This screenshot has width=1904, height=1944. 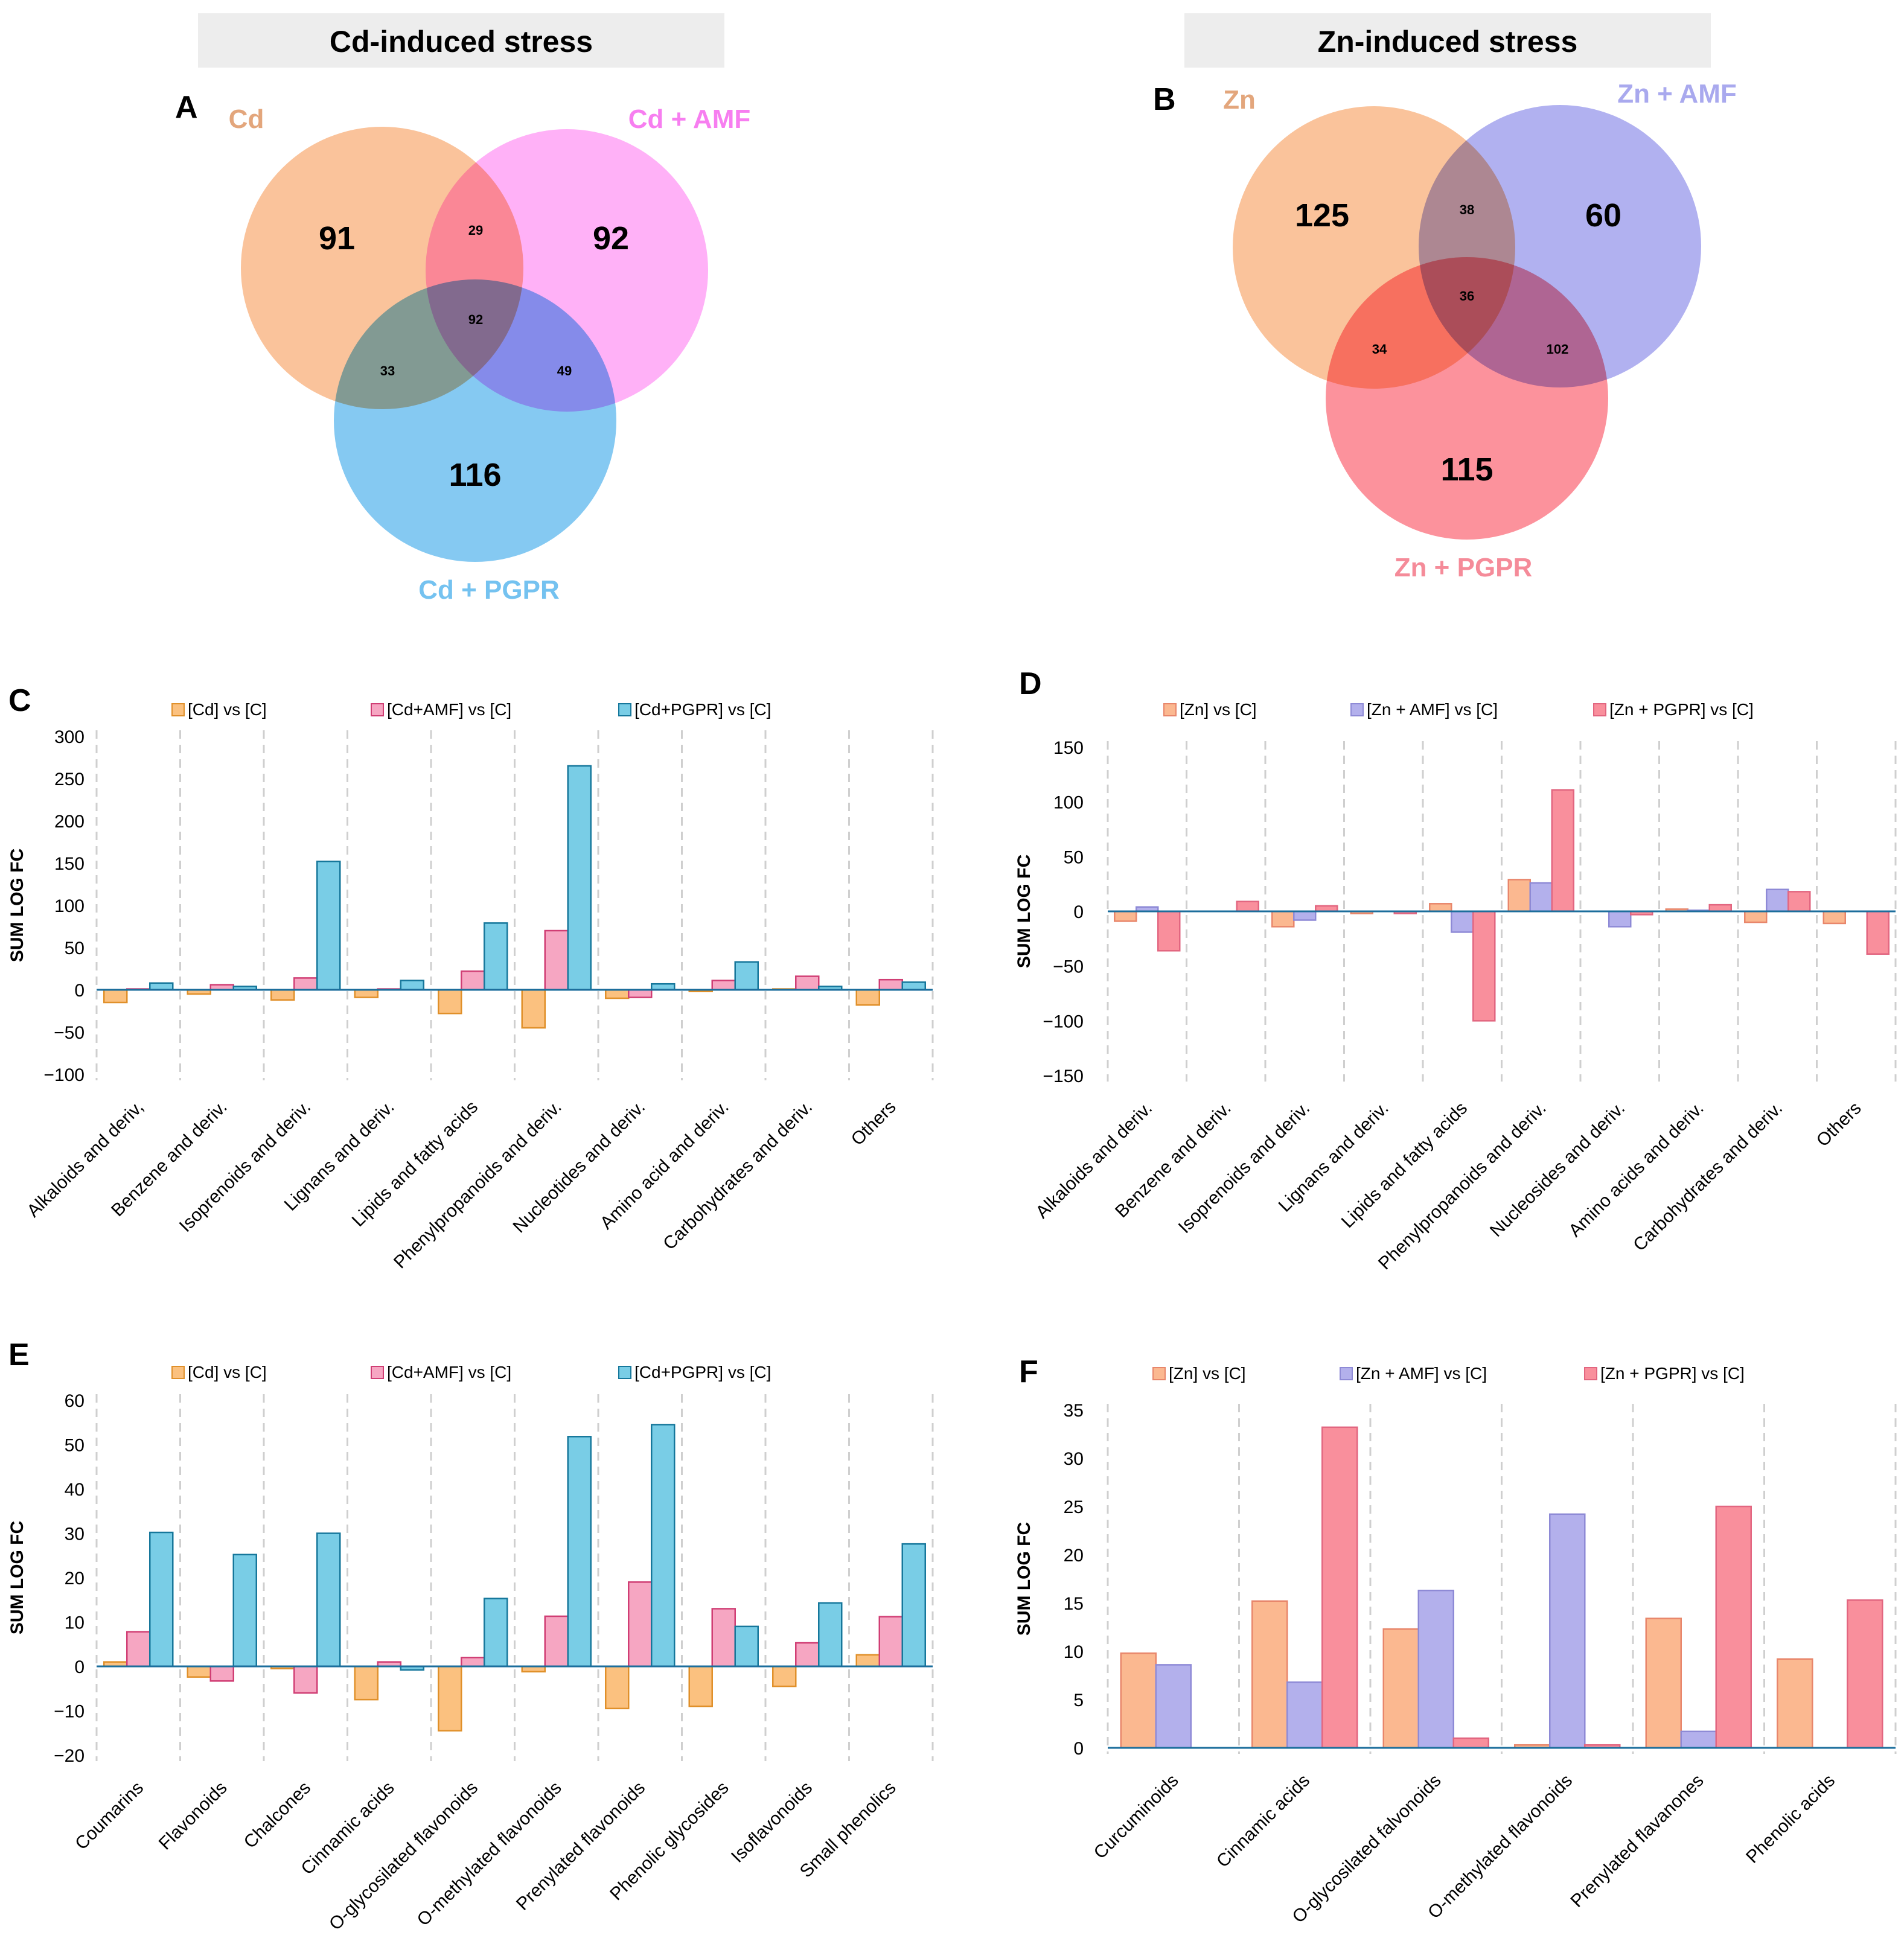 What do you see at coordinates (689, 119) in the screenshot?
I see `venn-cd-label-cd-amf: Cd + AMF` at bounding box center [689, 119].